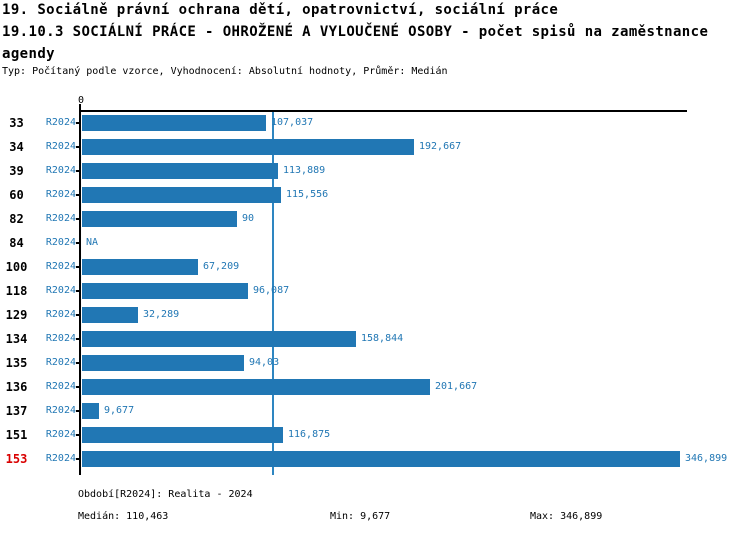  Describe the element at coordinates (375, 243) in the screenshot. I see `chart-row: 84 R2024 NA` at that location.